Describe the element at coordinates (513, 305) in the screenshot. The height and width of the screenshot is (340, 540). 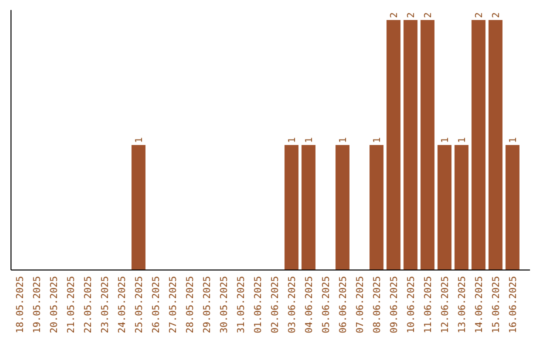
I see `x-tick-label: 16.06.2025` at that location.